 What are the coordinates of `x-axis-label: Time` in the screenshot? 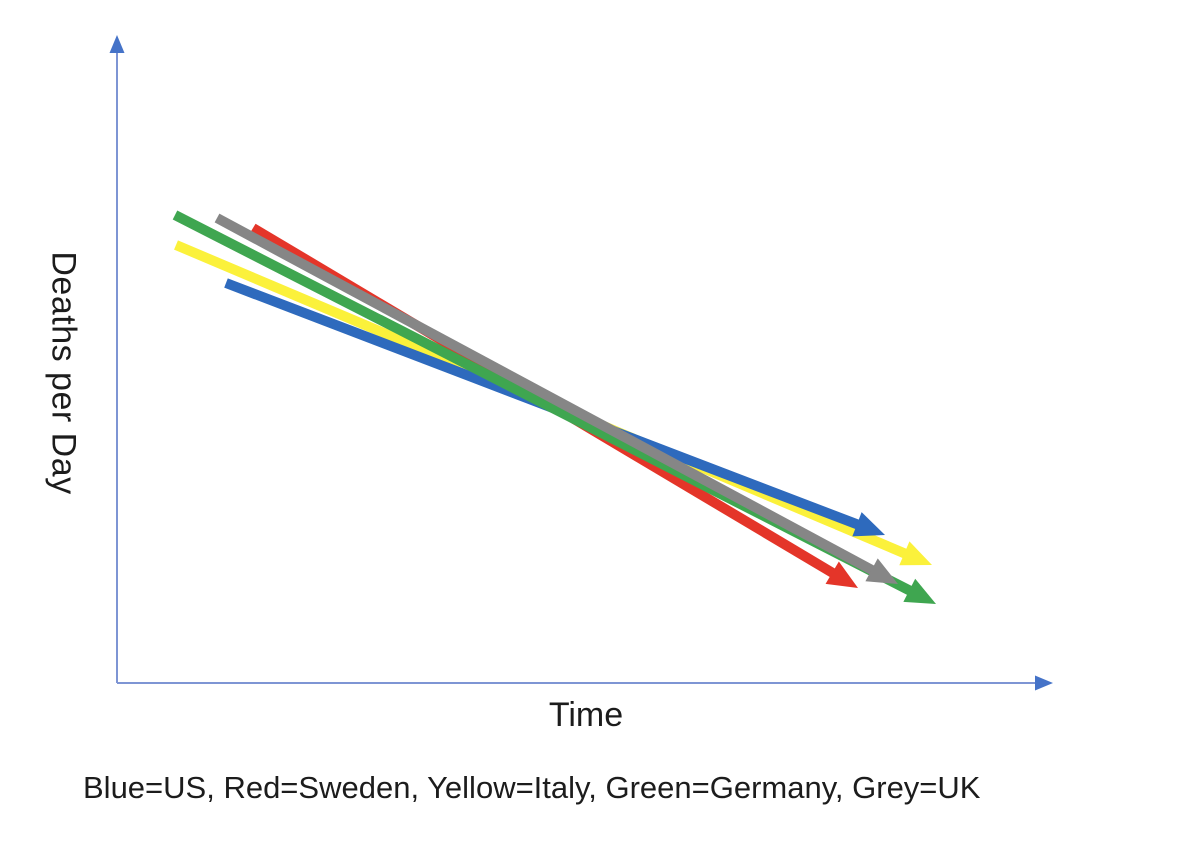 It's located at (586, 715).